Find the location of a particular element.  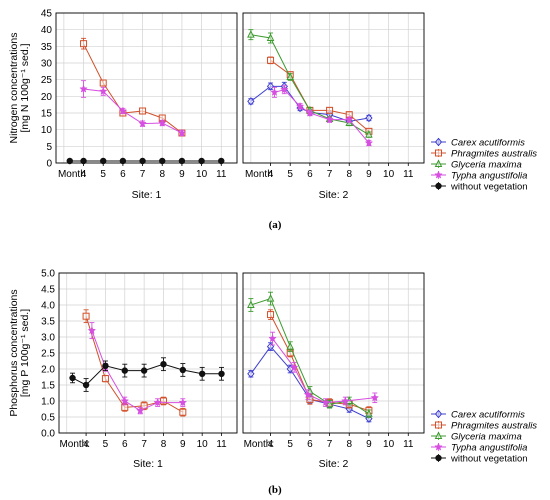

x-tick-label: 7 is located at coordinates (144, 444).